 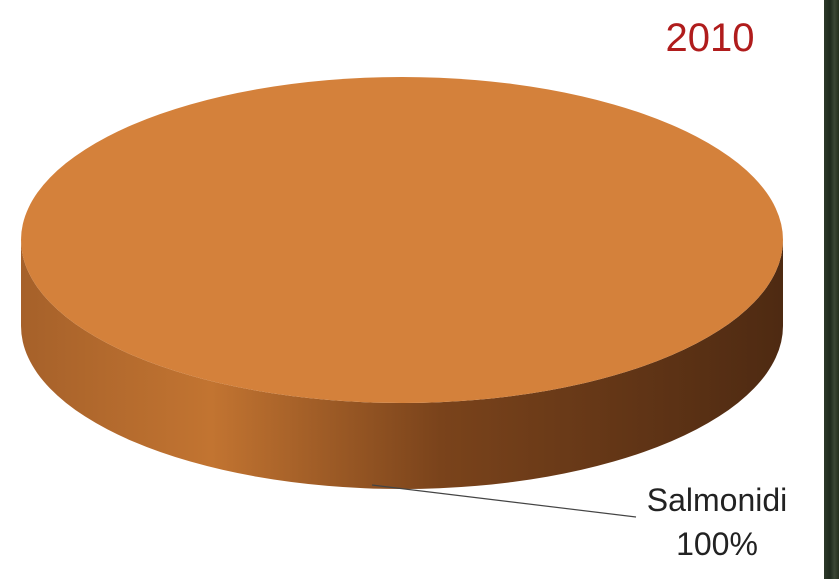 What do you see at coordinates (717, 544) in the screenshot?
I see `slice-percent-label: 100%` at bounding box center [717, 544].